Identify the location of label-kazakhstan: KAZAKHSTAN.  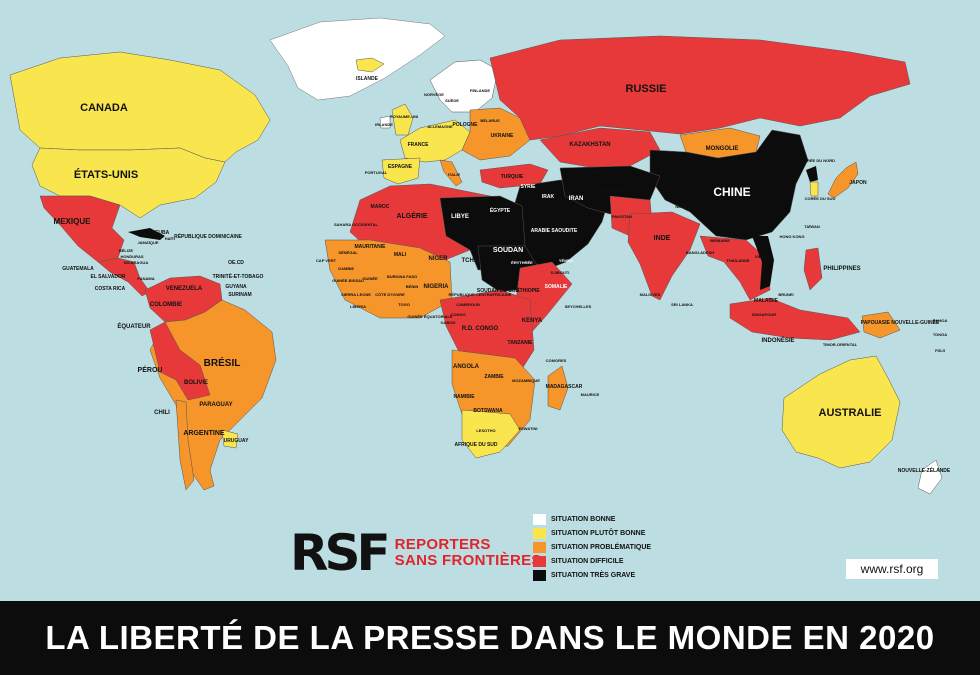
(589, 145).